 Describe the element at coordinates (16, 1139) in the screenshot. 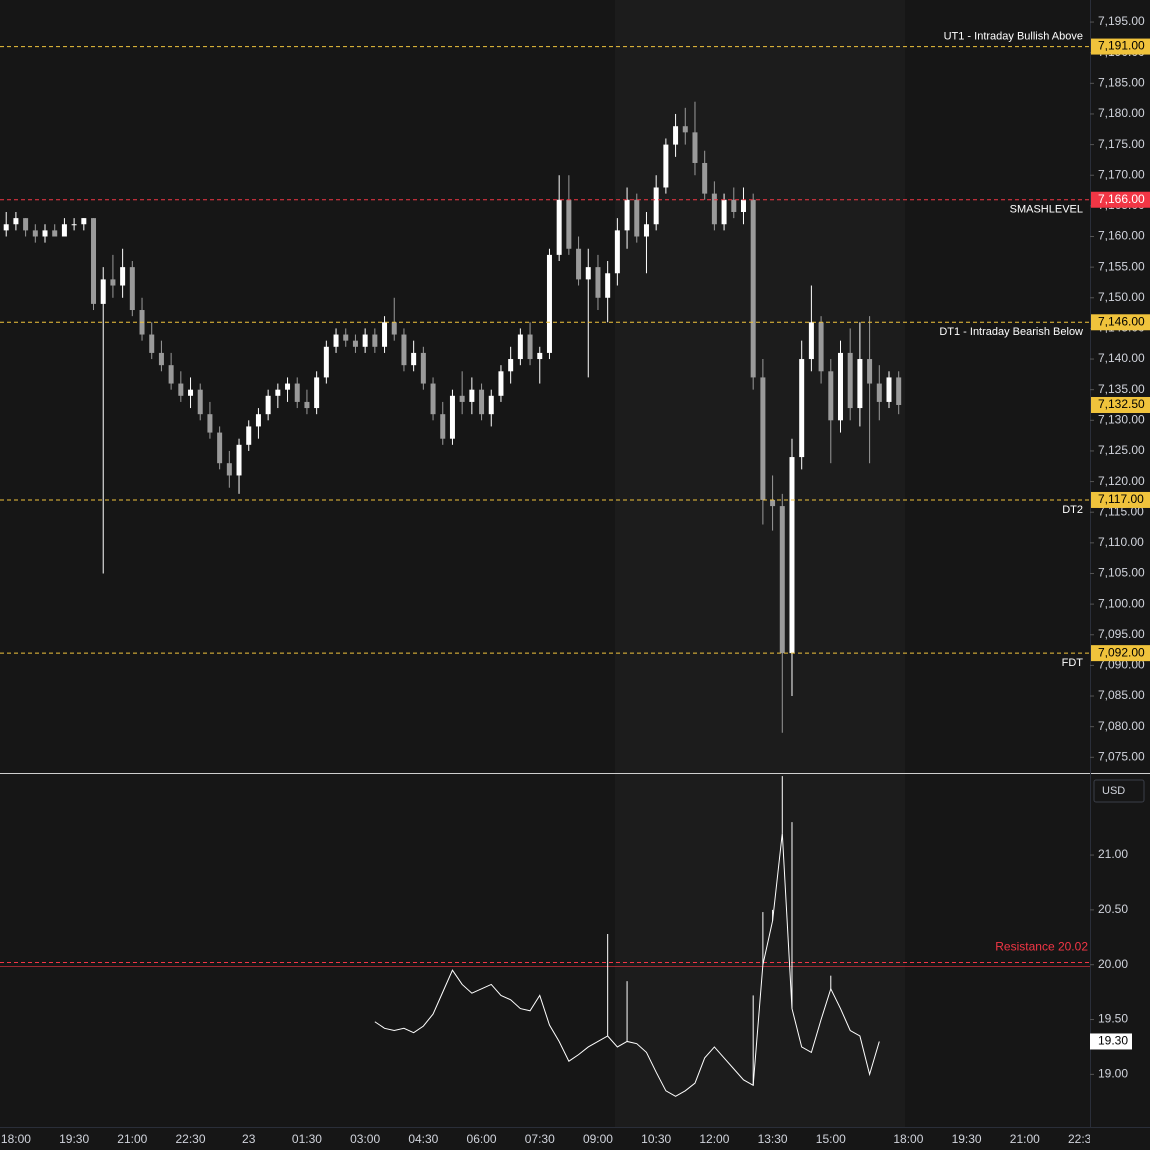

I see `x-tick-label: 18:00` at that location.